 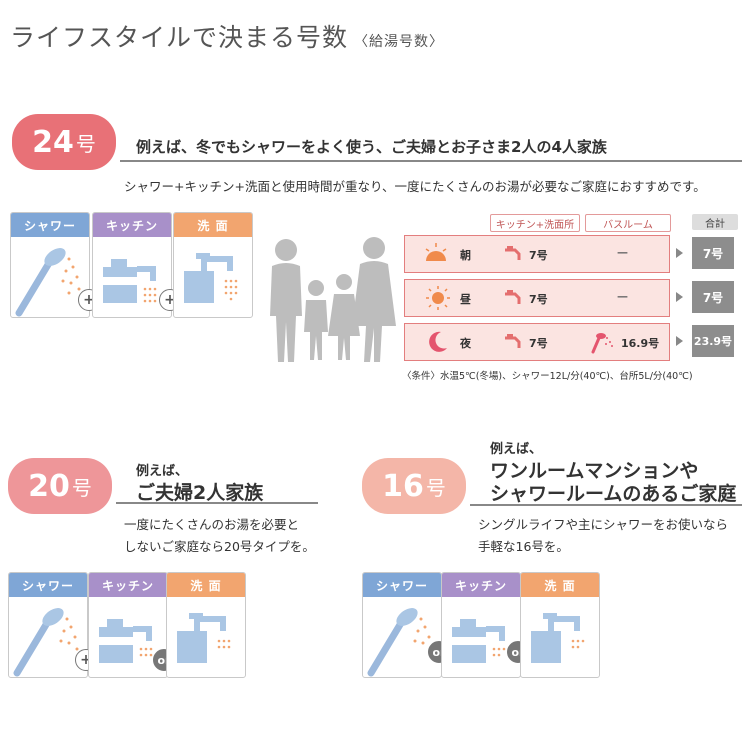 What do you see at coordinates (603, 524) in the screenshot?
I see `plan16-desc-1: シングルライフや主にシャワーをお使いなら` at bounding box center [603, 524].